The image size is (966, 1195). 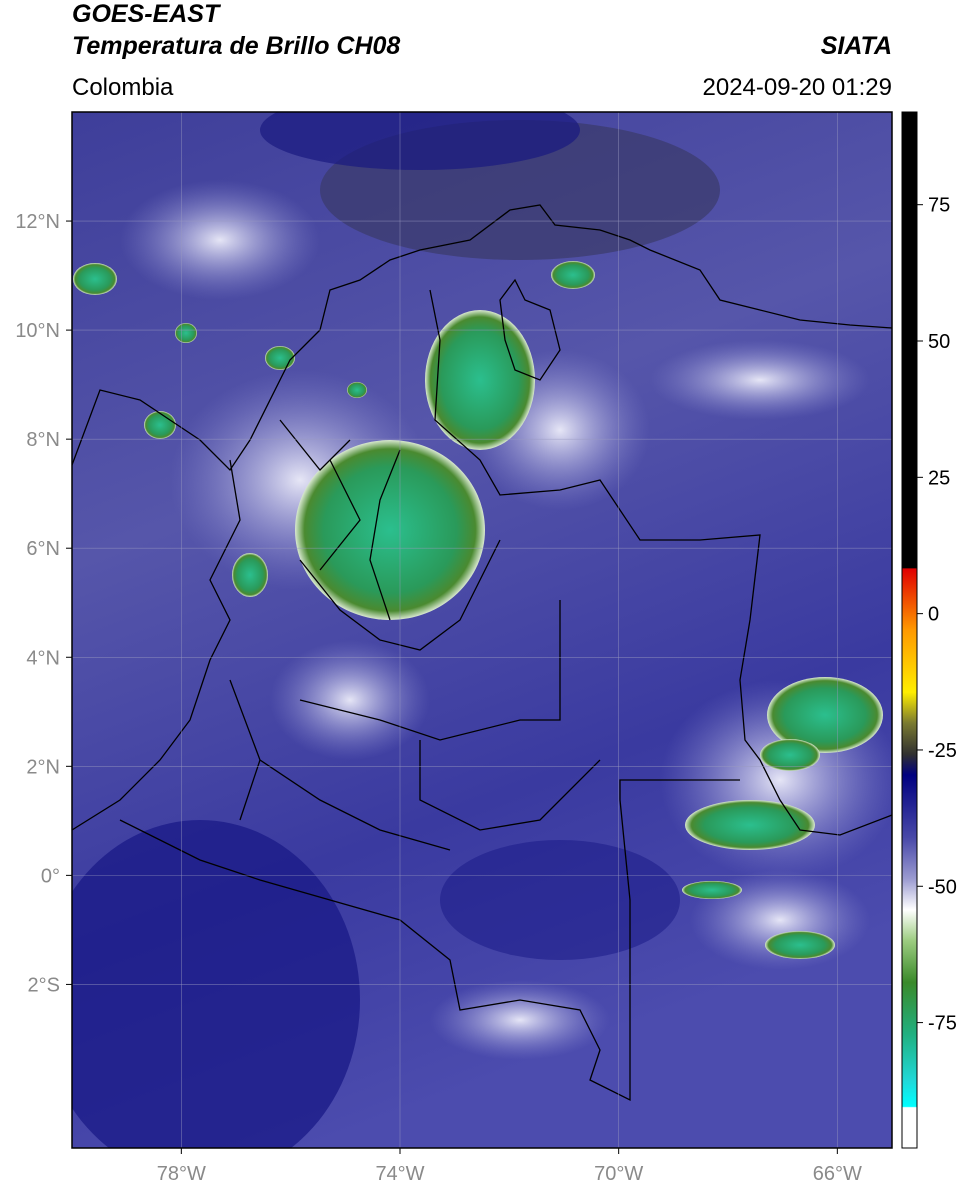 What do you see at coordinates (43, 658) in the screenshot?
I see `y-tick-label: 4°N` at bounding box center [43, 658].